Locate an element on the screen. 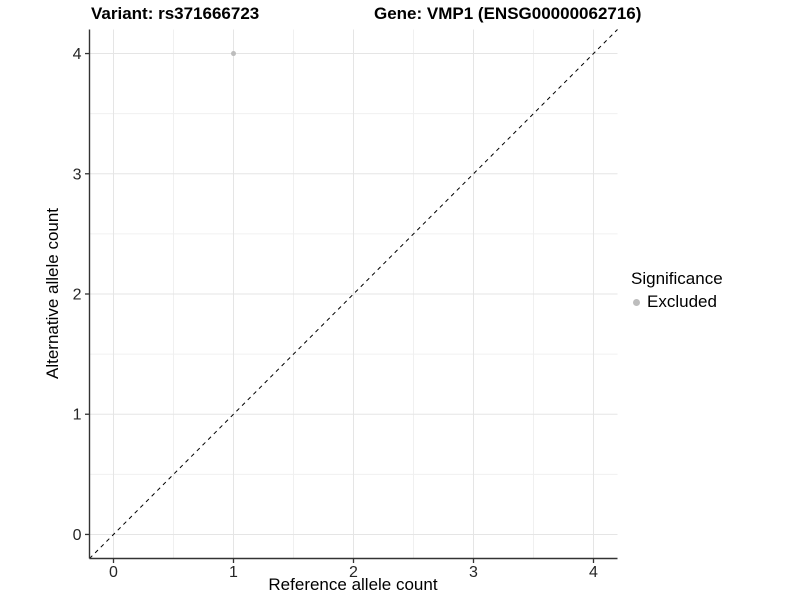 This screenshot has height=600, width=800. y-tick-label: 0 is located at coordinates (77, 535).